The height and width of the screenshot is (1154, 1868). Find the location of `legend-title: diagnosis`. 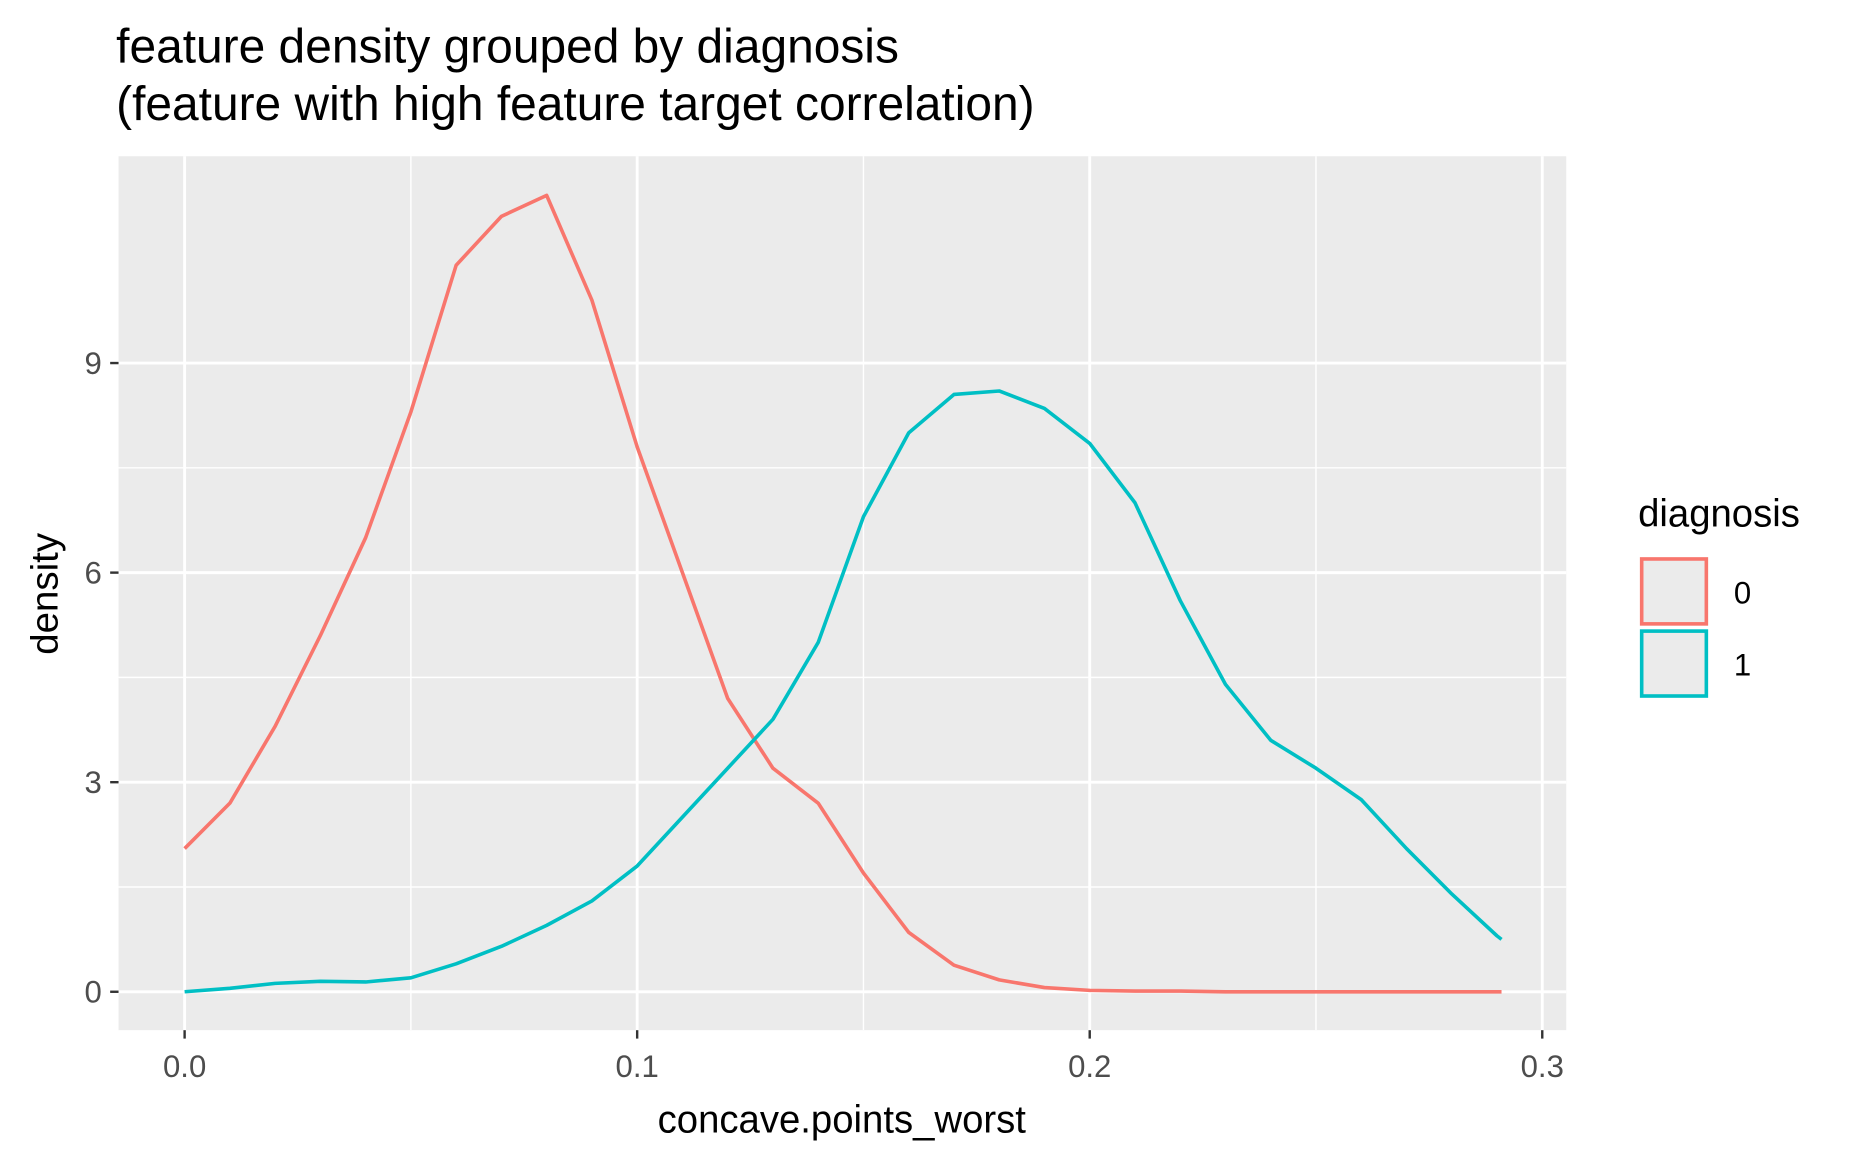

legend-title: diagnosis is located at coordinates (1719, 513).